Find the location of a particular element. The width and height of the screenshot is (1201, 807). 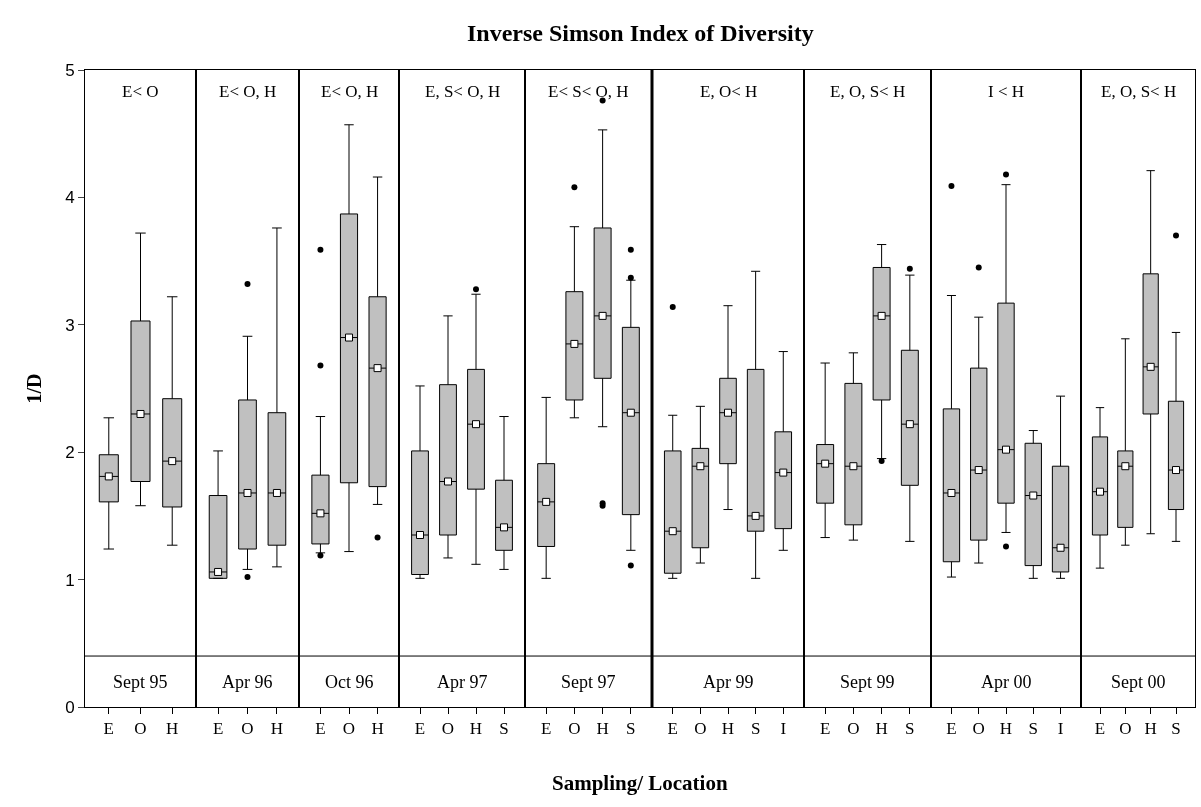

annotation: E, S< O, H is located at coordinates (463, 91).